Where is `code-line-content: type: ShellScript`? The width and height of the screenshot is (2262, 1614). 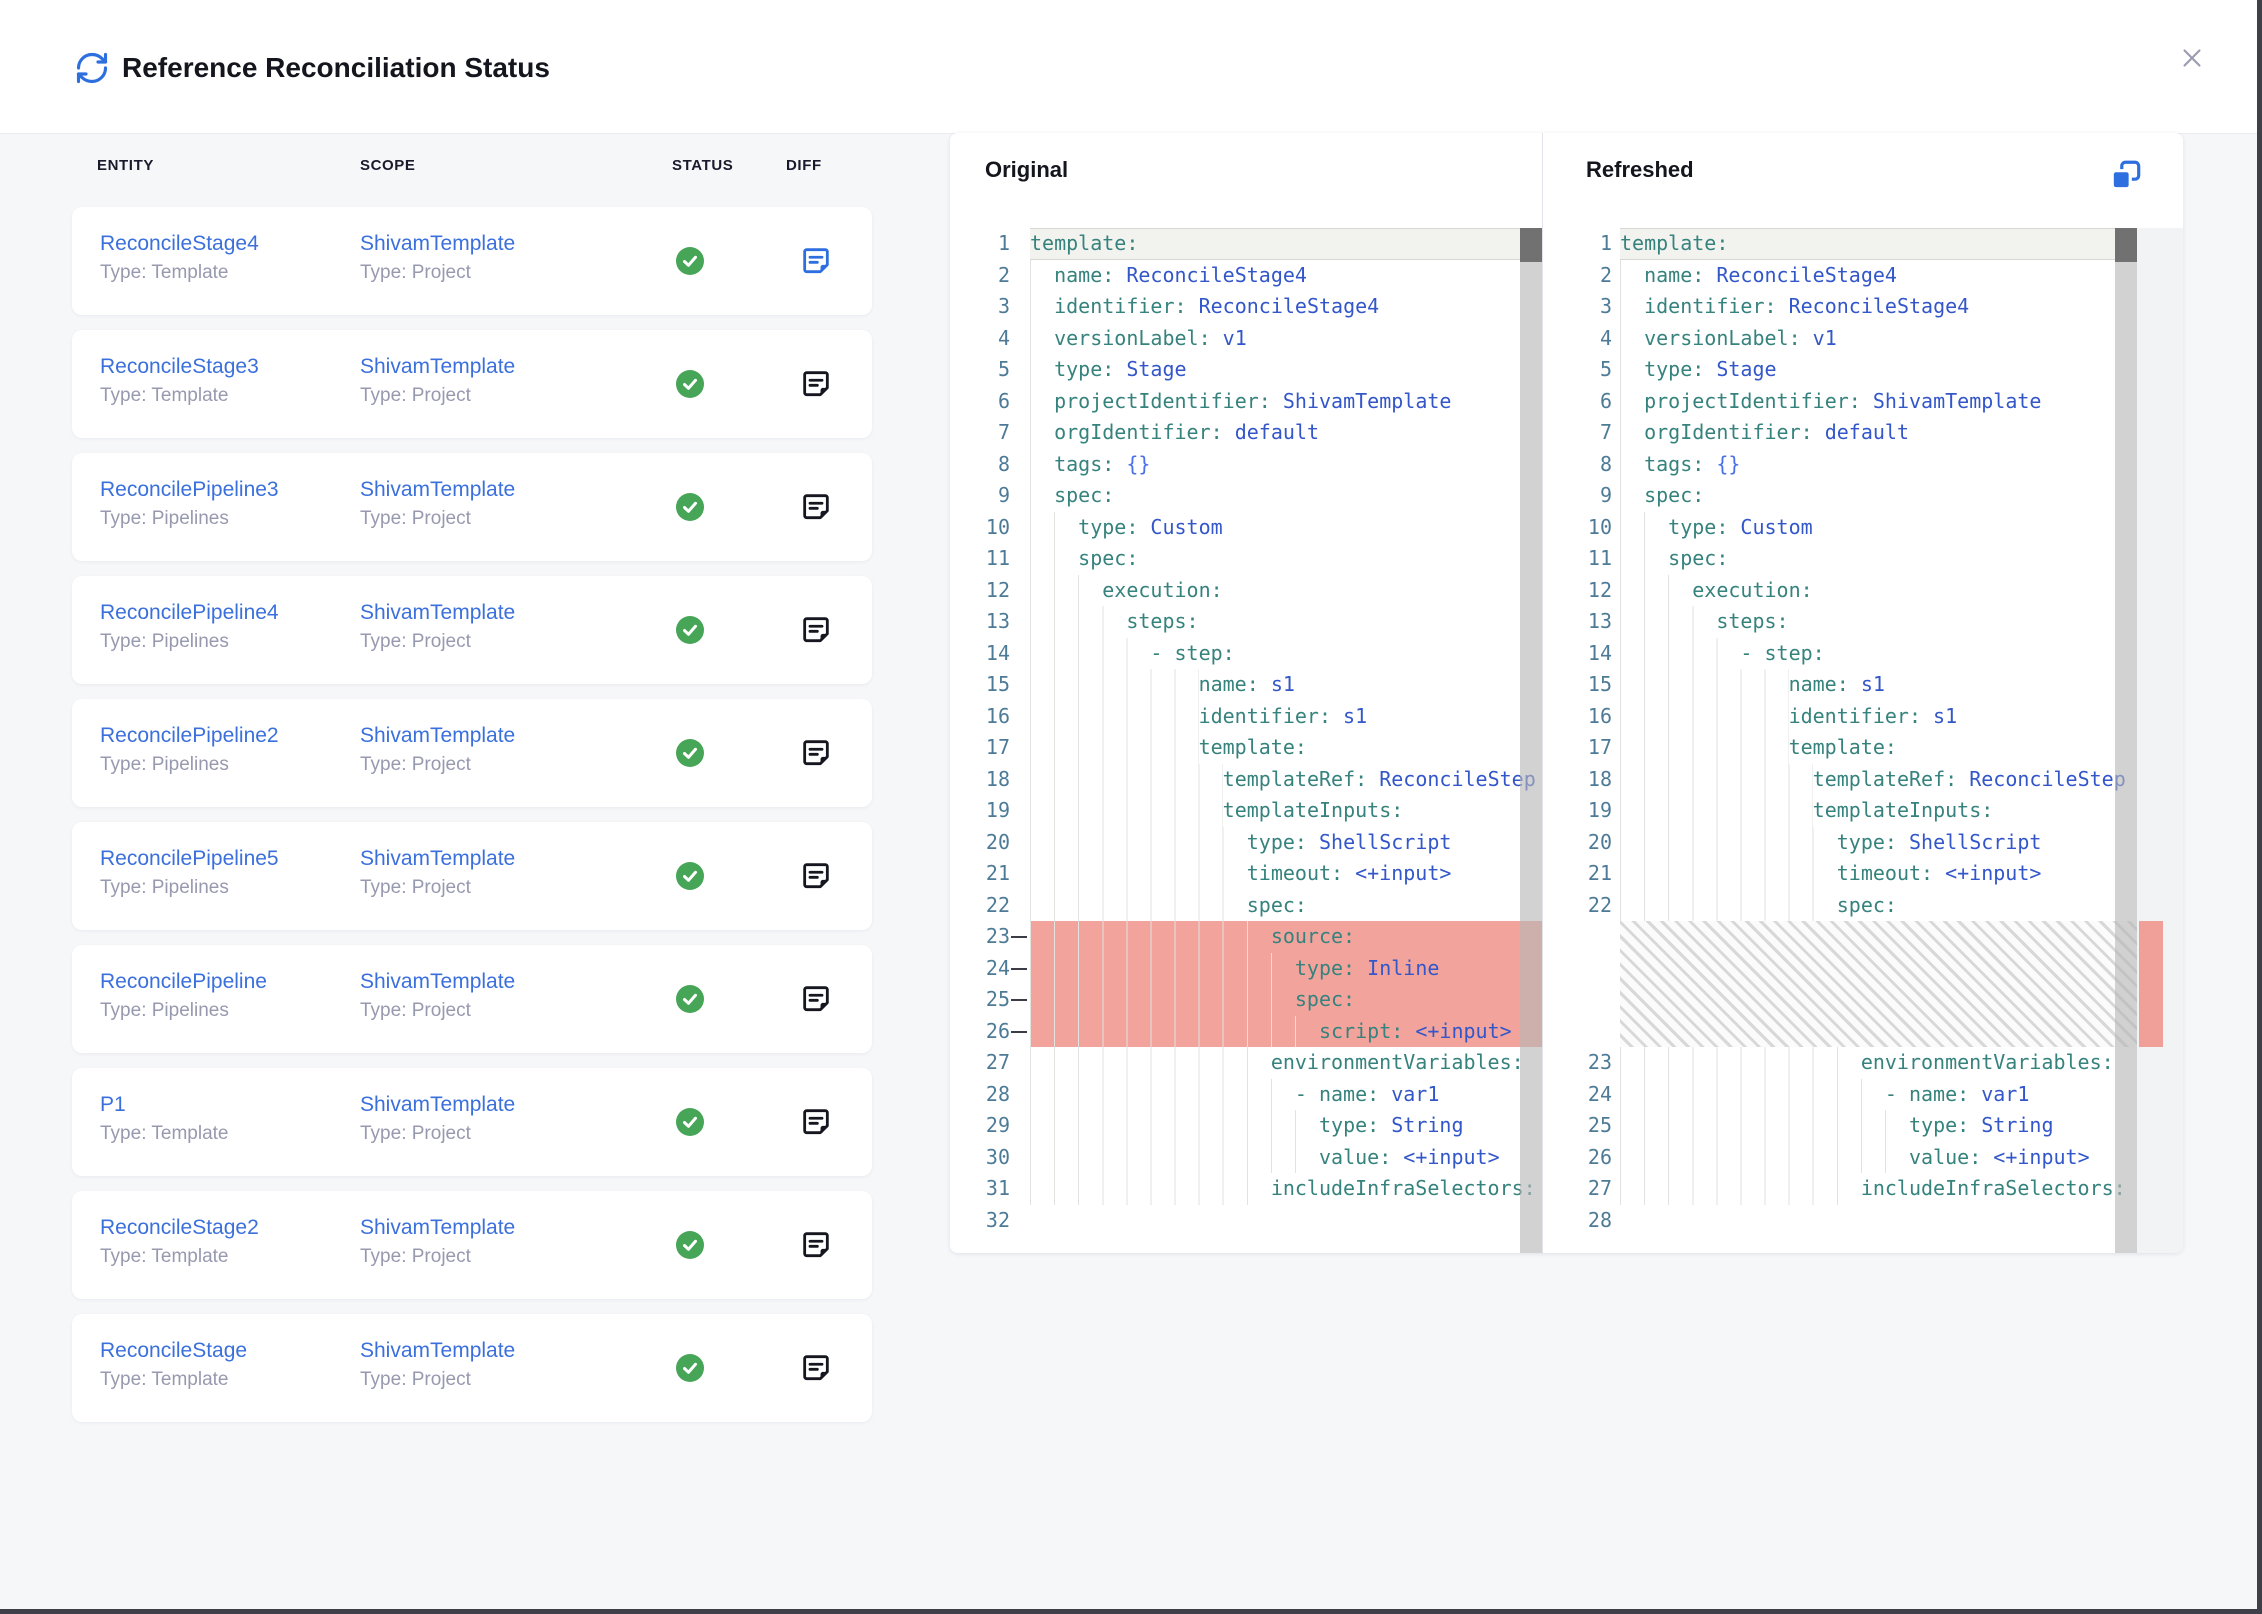 code-line-content: type: ShellScript is located at coordinates (1878, 842).